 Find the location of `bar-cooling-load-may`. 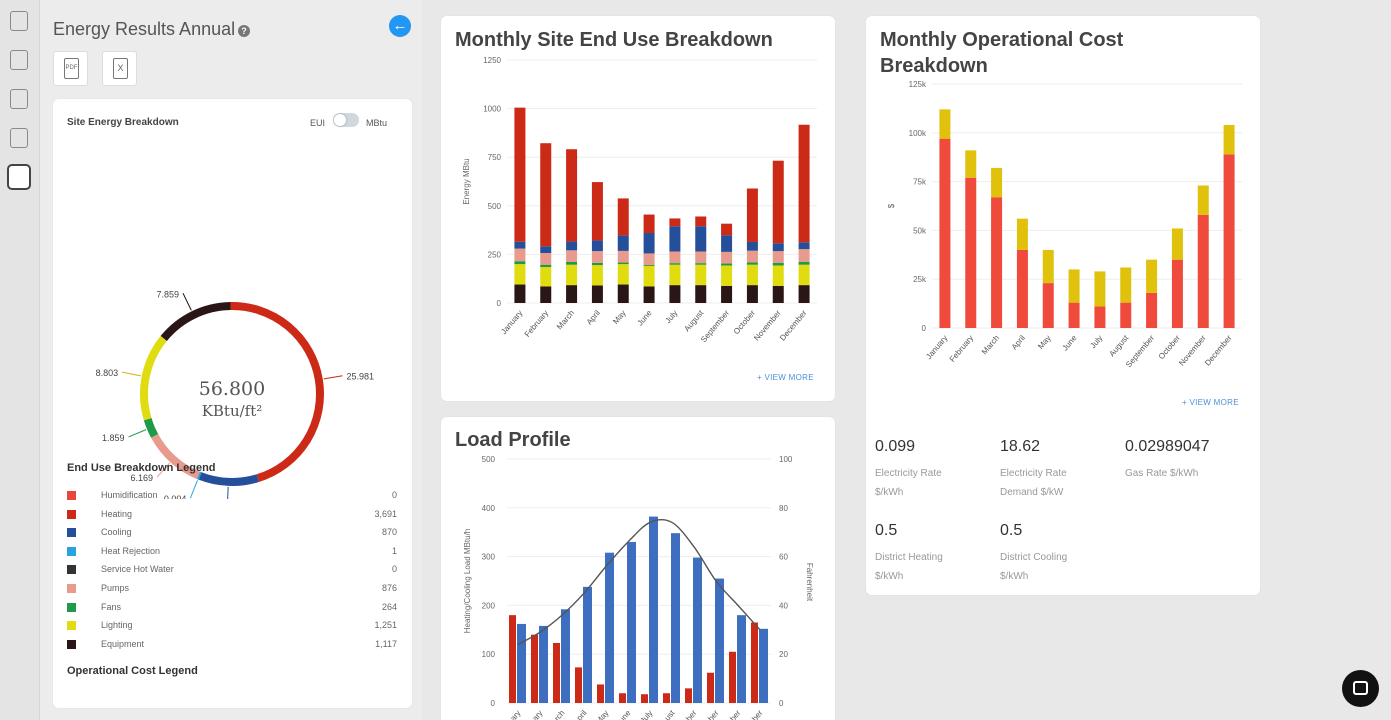

bar-cooling-load-may is located at coordinates (609, 627).